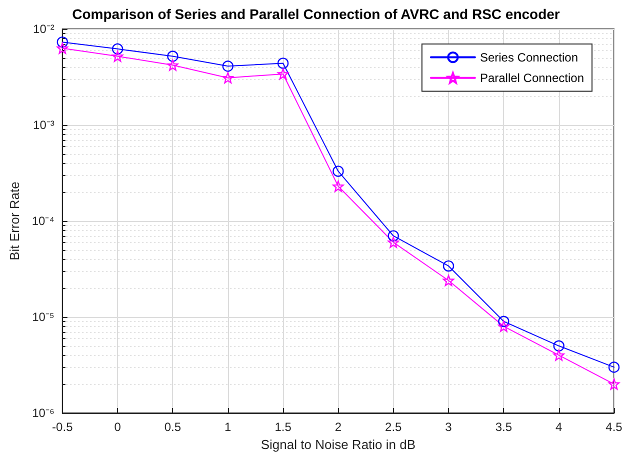 This screenshot has width=632, height=459. What do you see at coordinates (529, 57) in the screenshot?
I see `legend-label: Series Connection` at bounding box center [529, 57].